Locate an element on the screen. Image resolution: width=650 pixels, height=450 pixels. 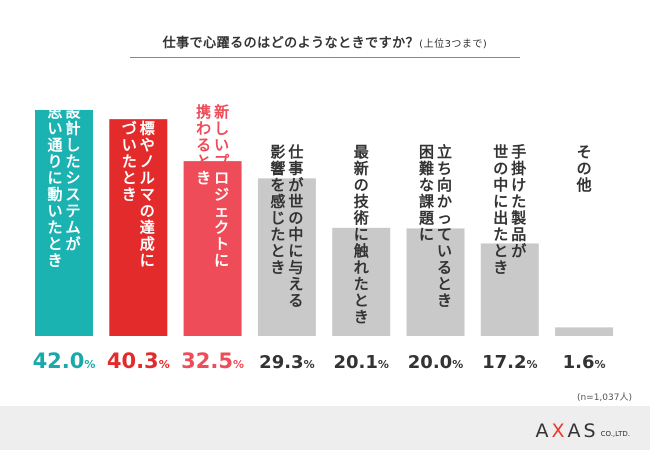
category-label-6-line-2: 困難な課題に is located at coordinates (427, 193).